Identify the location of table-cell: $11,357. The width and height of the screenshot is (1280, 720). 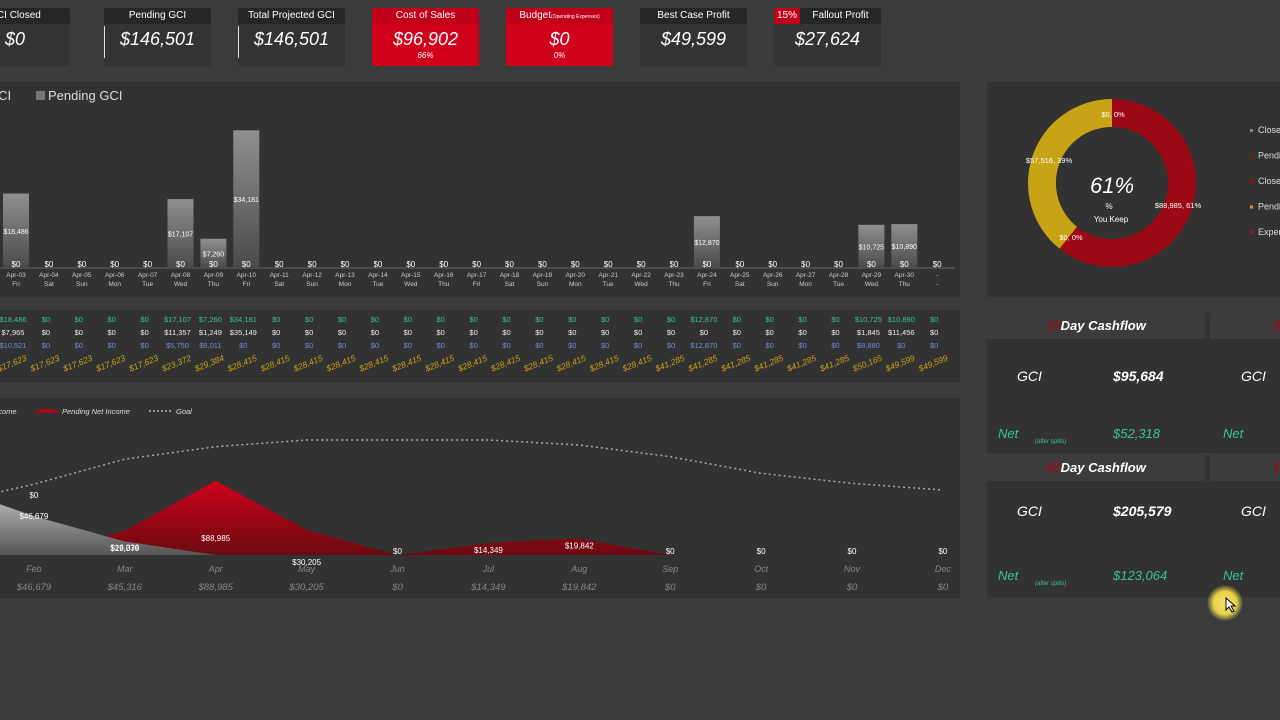
(177, 332).